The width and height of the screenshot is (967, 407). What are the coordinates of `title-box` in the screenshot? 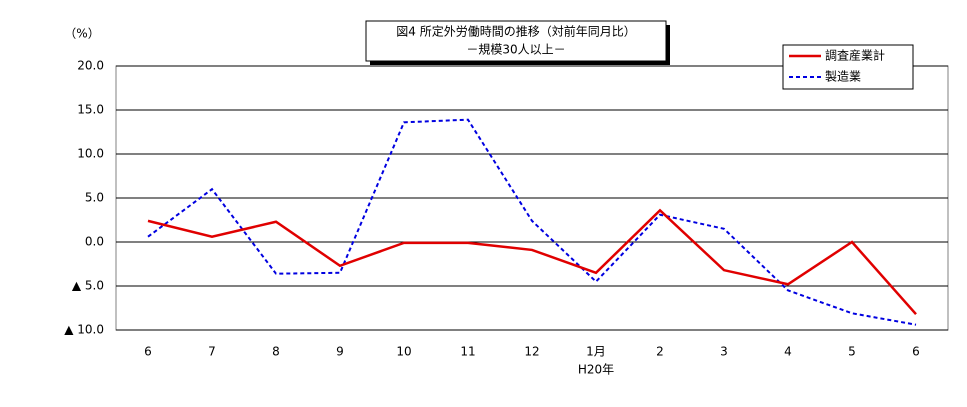 It's located at (516, 41).